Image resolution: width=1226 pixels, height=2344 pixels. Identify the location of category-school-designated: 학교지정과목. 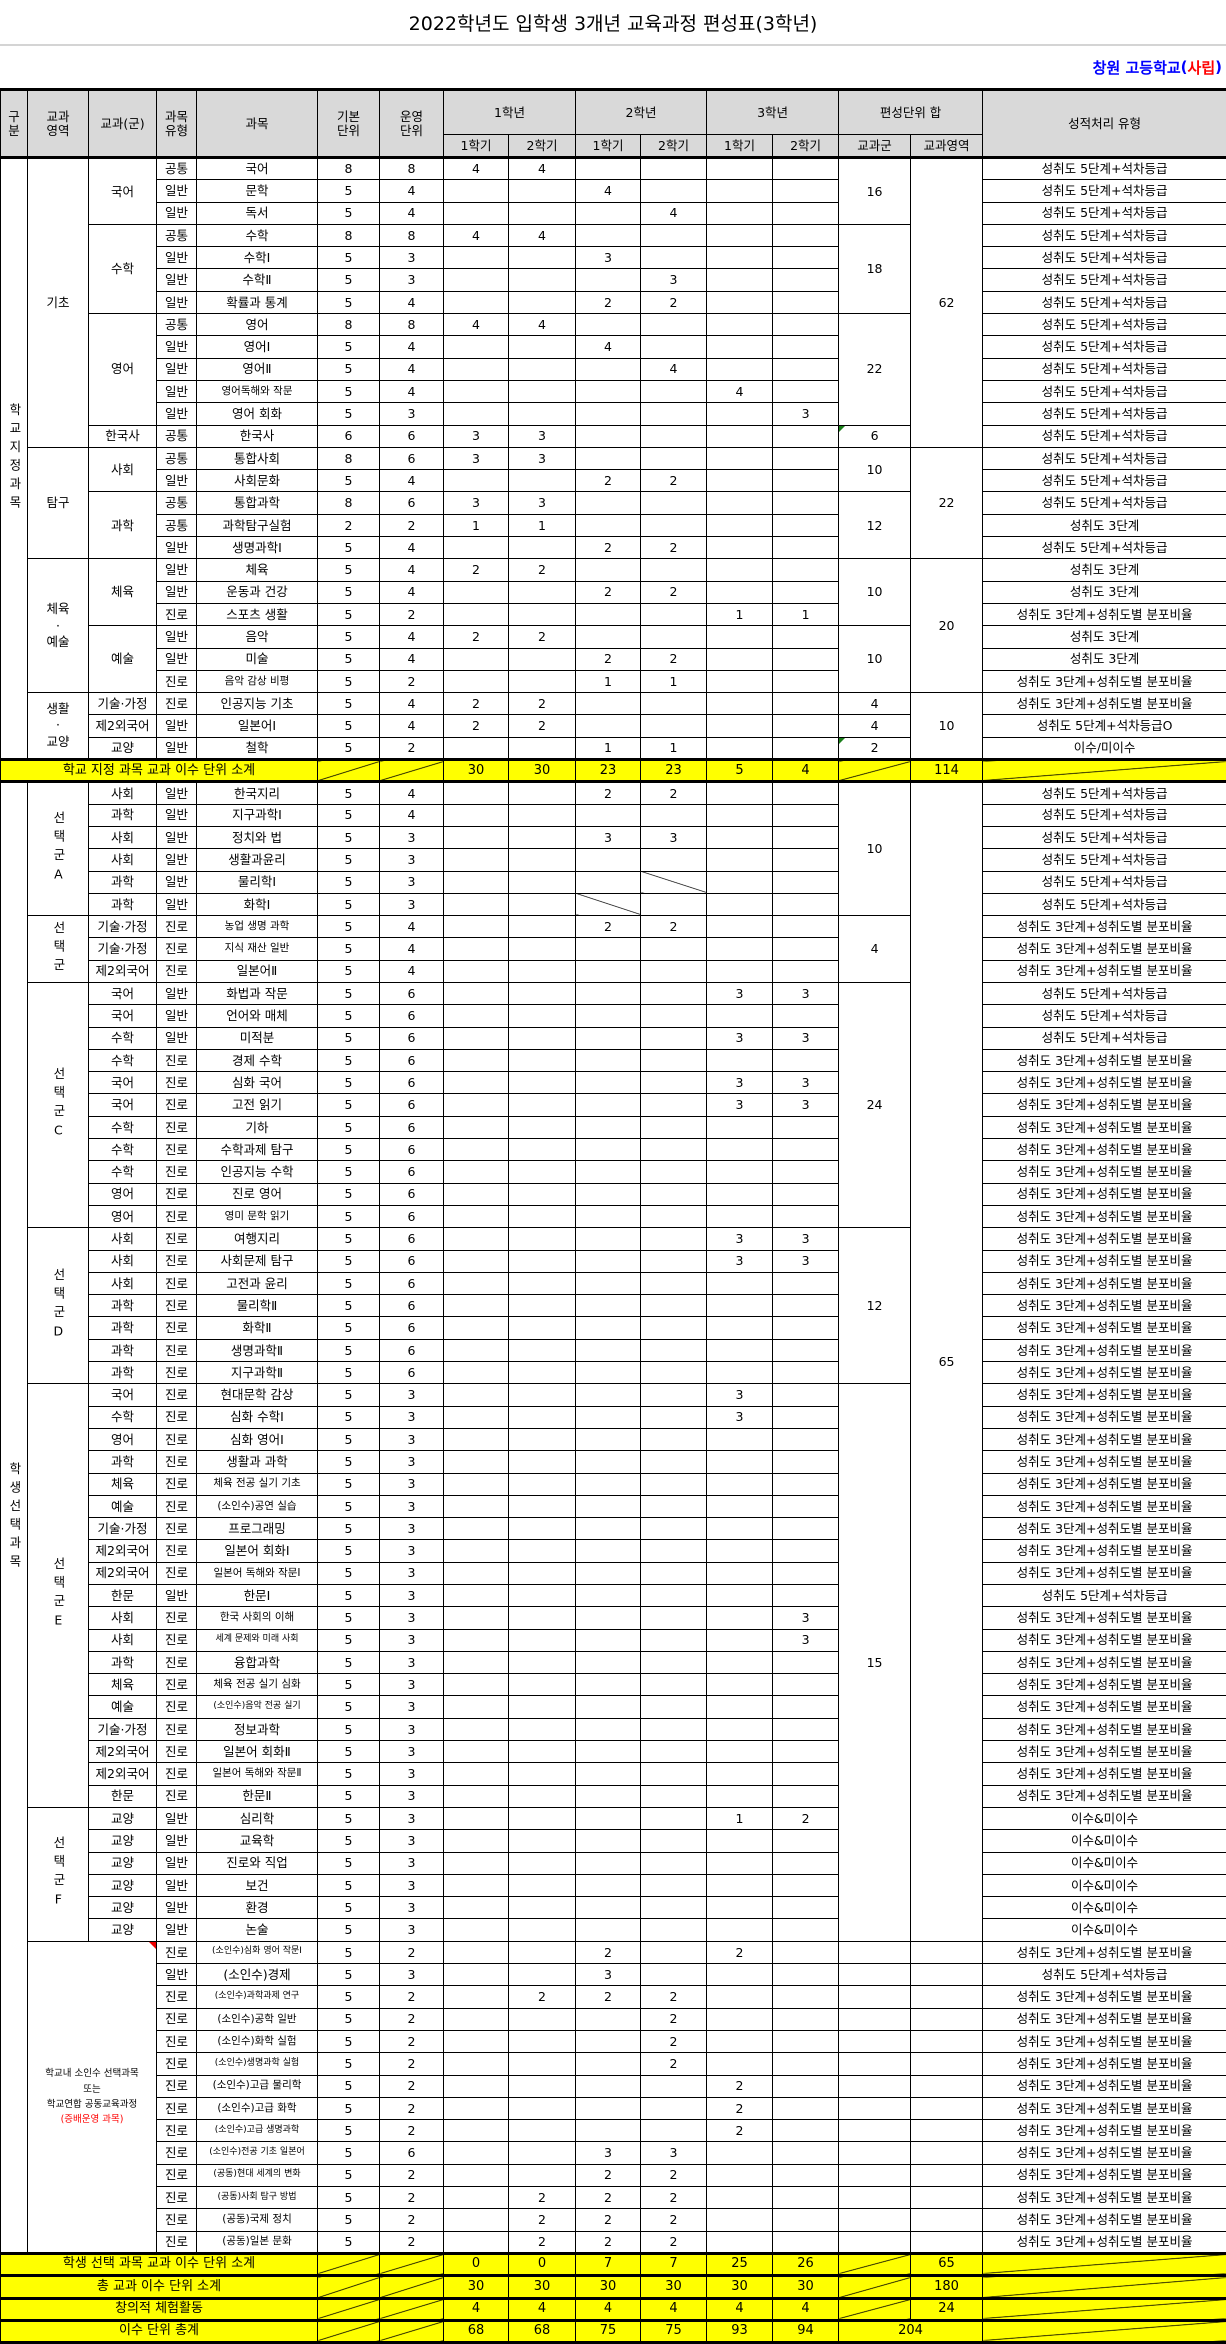
(14, 459).